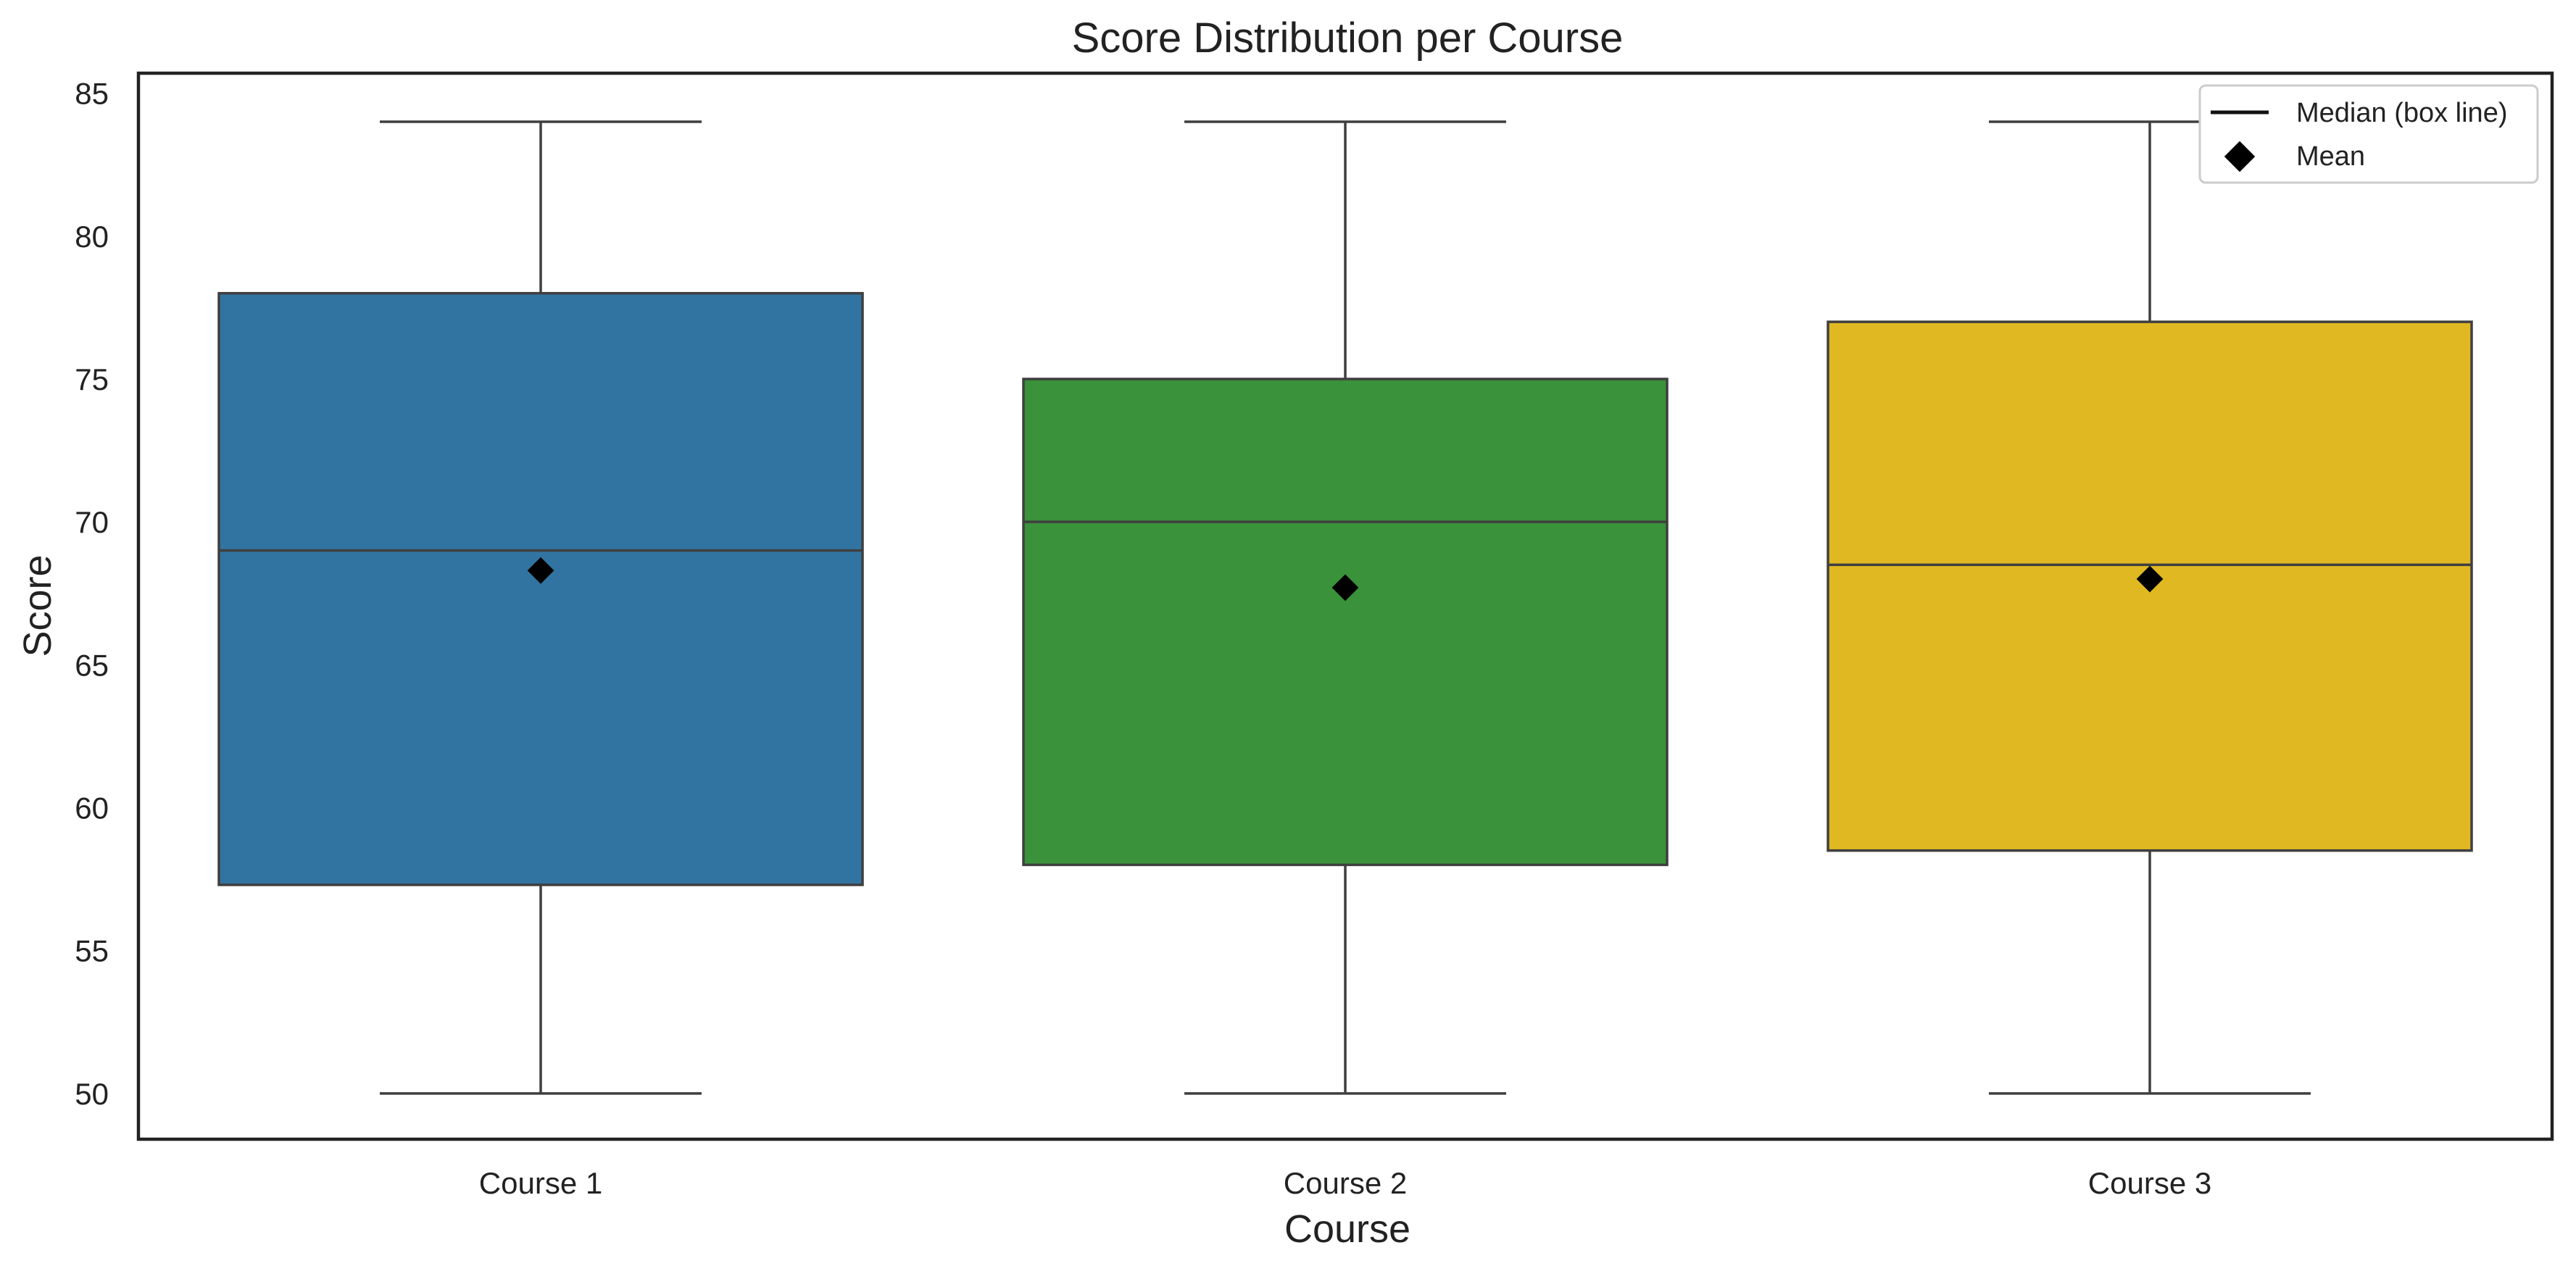 This screenshot has height=1274, width=2576. I want to click on legend-frame, so click(2368, 134).